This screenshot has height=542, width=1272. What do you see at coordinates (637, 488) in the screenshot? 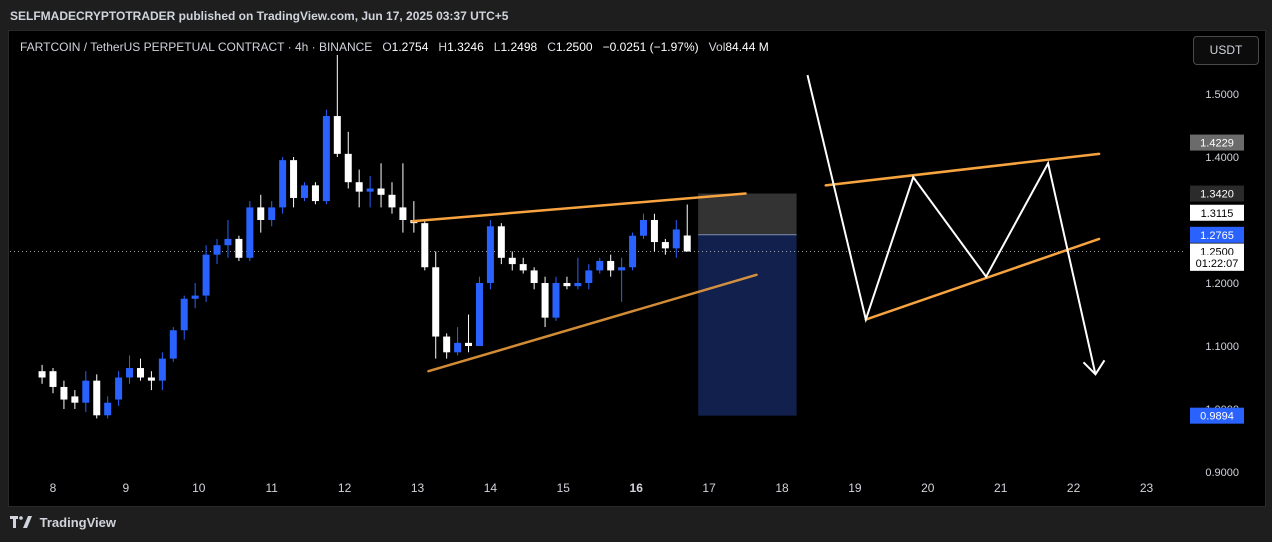
I see `x-tick-label: 16` at bounding box center [637, 488].